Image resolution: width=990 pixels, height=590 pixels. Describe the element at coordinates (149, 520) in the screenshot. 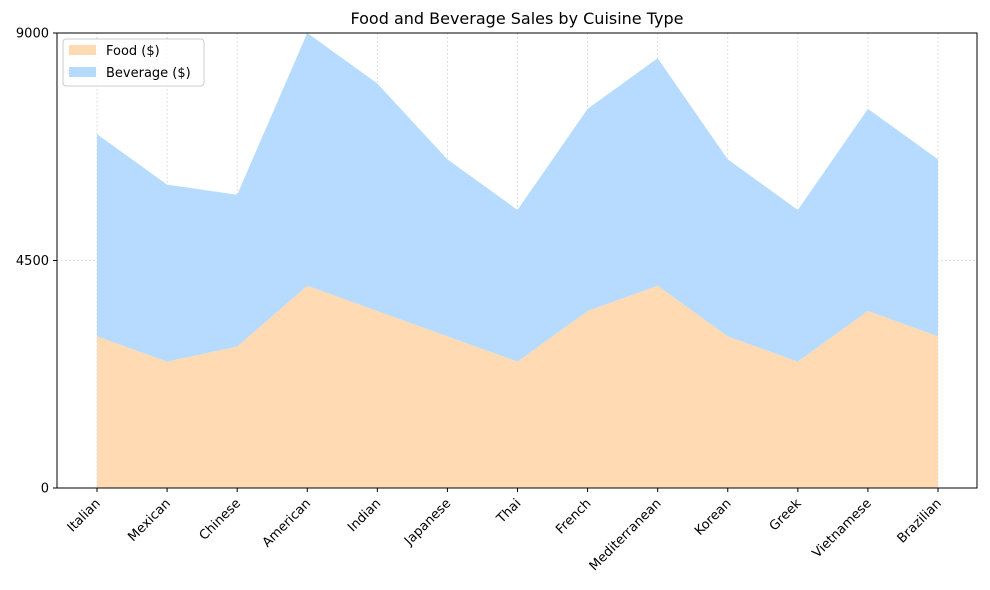

I see `x-tick-label: Mexican` at that location.